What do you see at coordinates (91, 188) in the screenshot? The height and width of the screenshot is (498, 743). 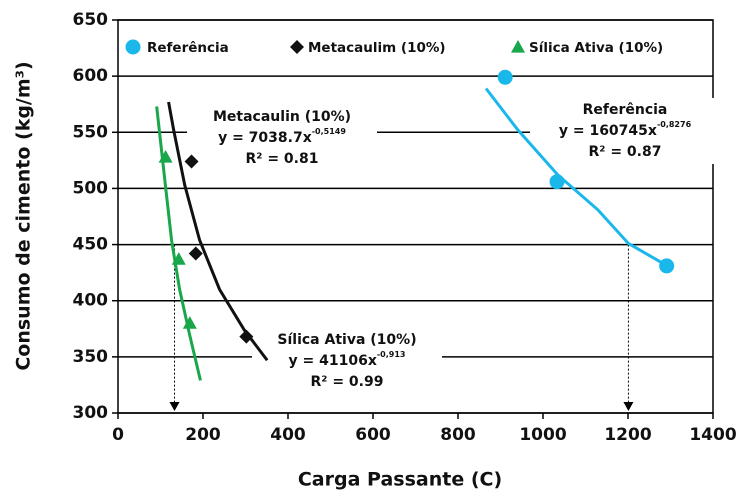 I see `y-tick-label: 500` at bounding box center [91, 188].